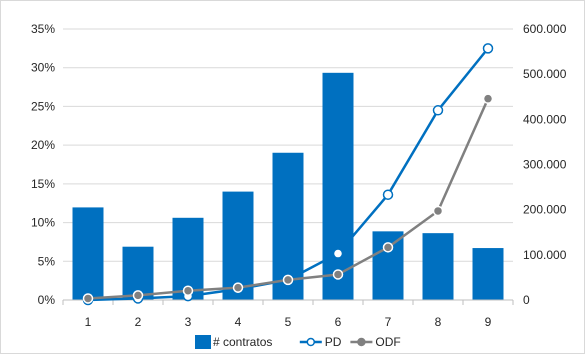 Image resolution: width=585 pixels, height=360 pixels. Describe the element at coordinates (545, 165) in the screenshot. I see `y-right-tick-label: 300.000` at that location.